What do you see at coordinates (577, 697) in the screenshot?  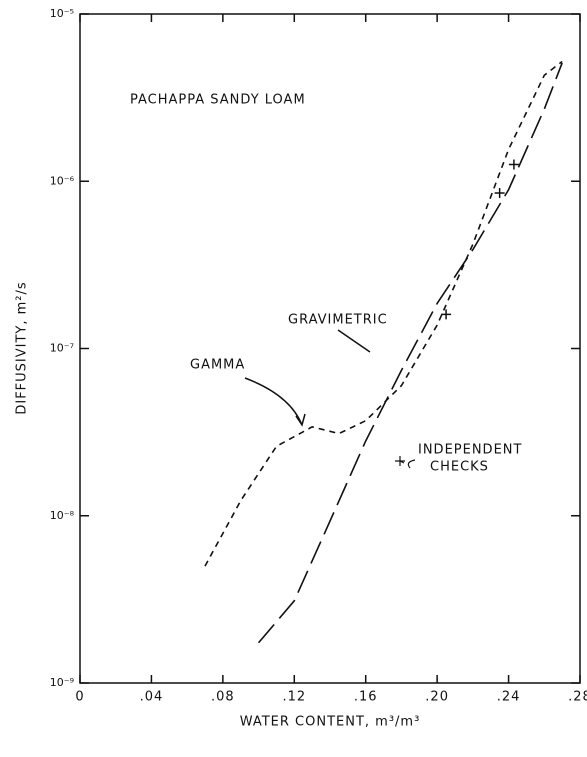 I see `x-tick-label: .28` at bounding box center [577, 697].